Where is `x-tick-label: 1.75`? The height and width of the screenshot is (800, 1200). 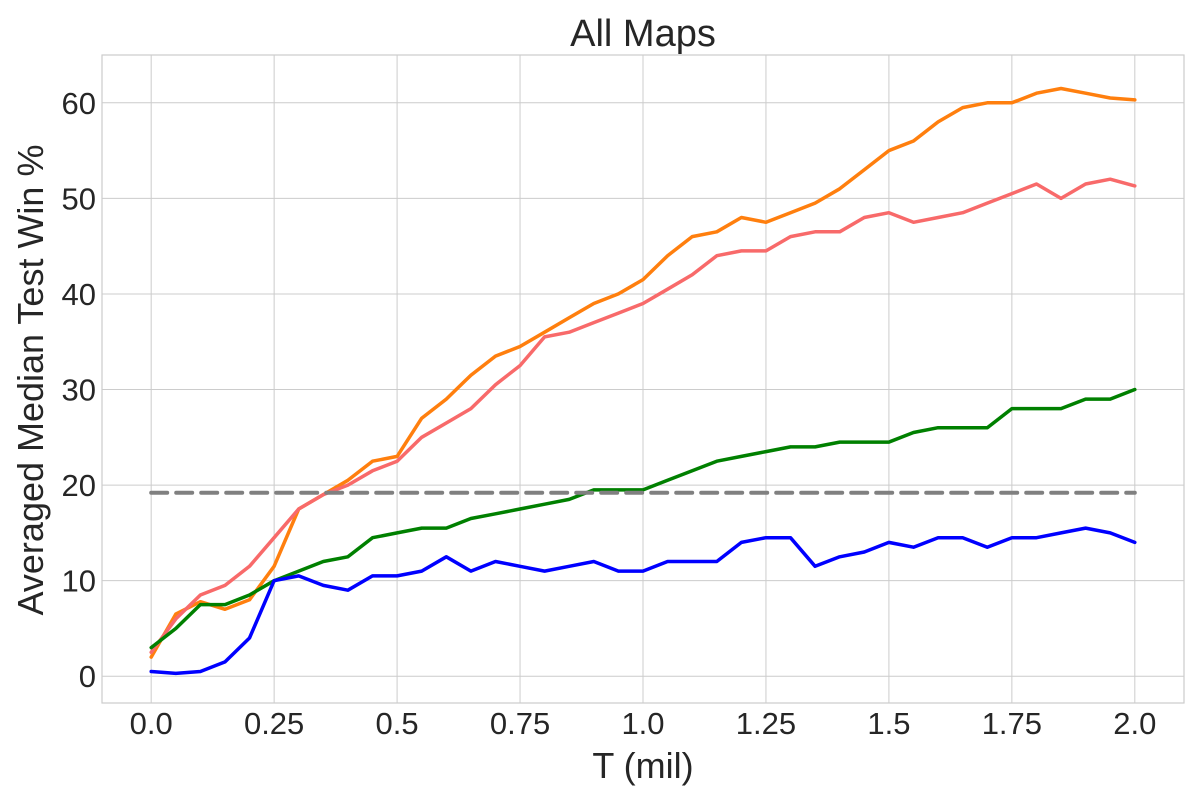
x-tick-label: 1.75 is located at coordinates (1012, 723).